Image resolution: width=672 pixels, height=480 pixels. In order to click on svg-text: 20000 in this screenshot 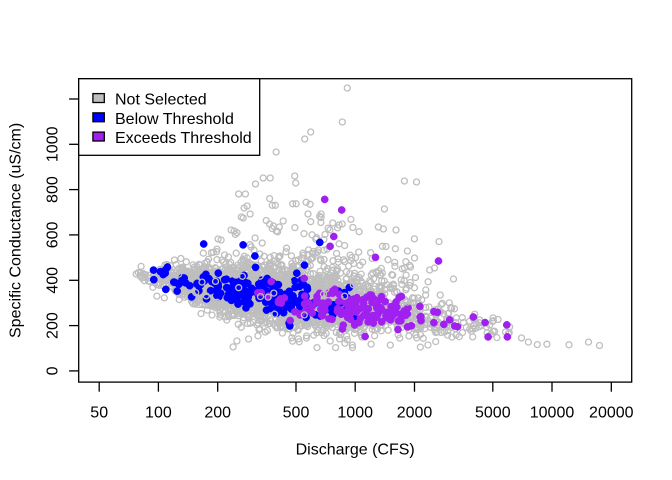, I will do `click(611, 413)`.